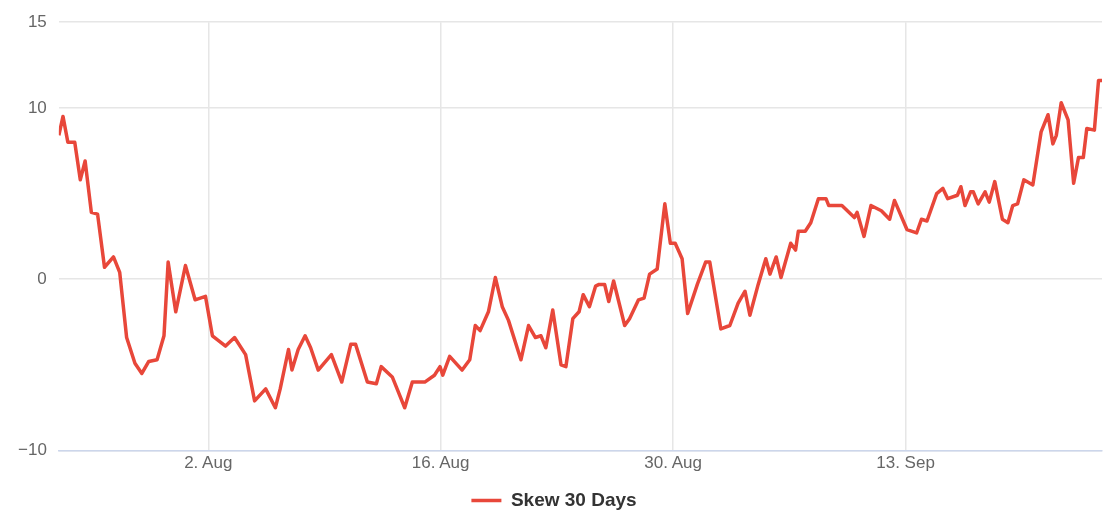 This screenshot has width=1112, height=524. I want to click on y-tick-label: 15, so click(37, 21).